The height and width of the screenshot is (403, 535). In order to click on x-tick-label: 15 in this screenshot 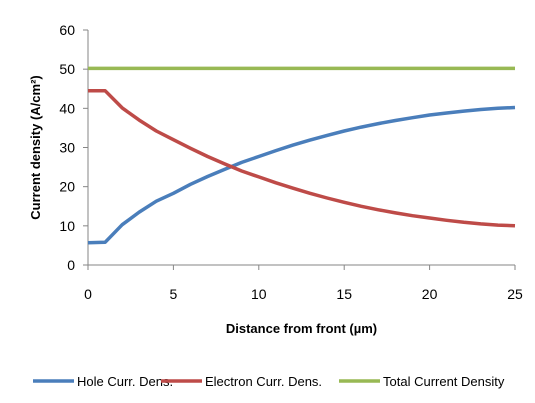, I will do `click(344, 294)`.